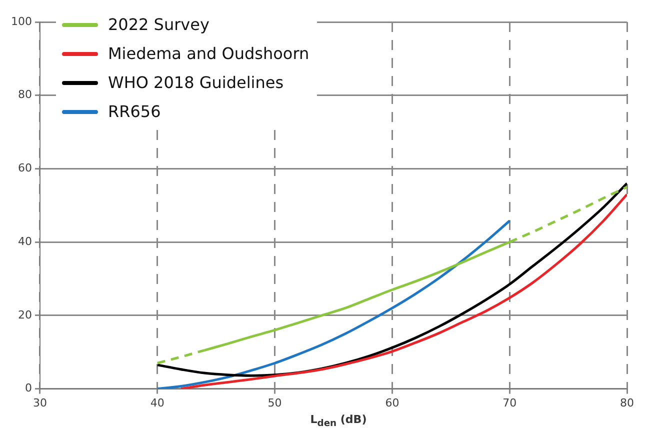  Describe the element at coordinates (275, 403) in the screenshot. I see `x-tick-label: 50` at that location.